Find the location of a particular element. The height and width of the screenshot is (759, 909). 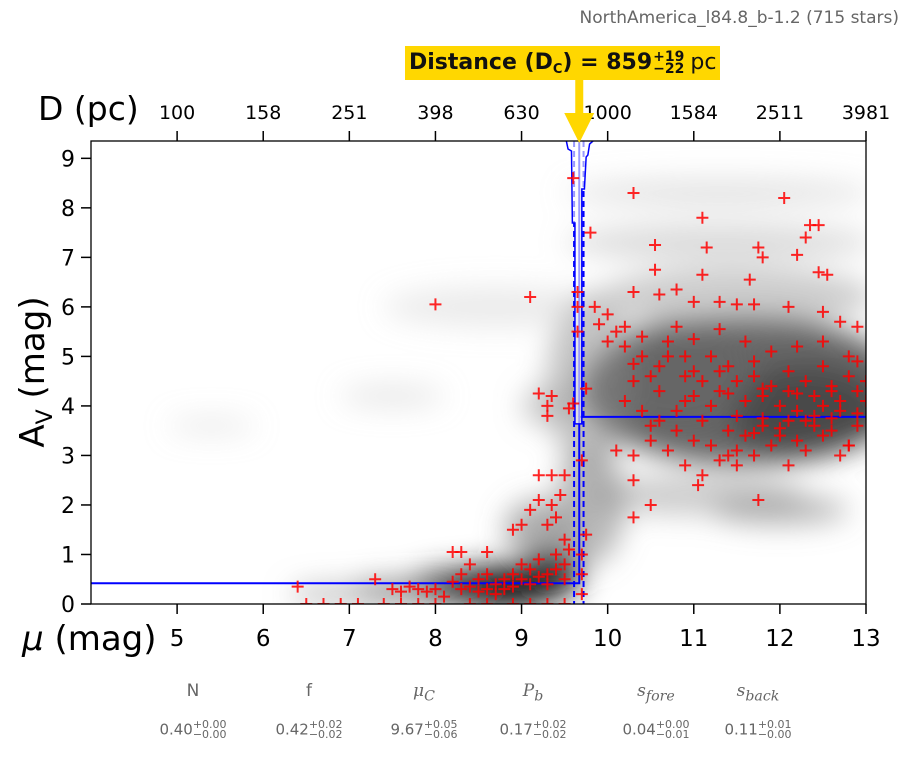

distance-plus: +19 is located at coordinates (669, 57).